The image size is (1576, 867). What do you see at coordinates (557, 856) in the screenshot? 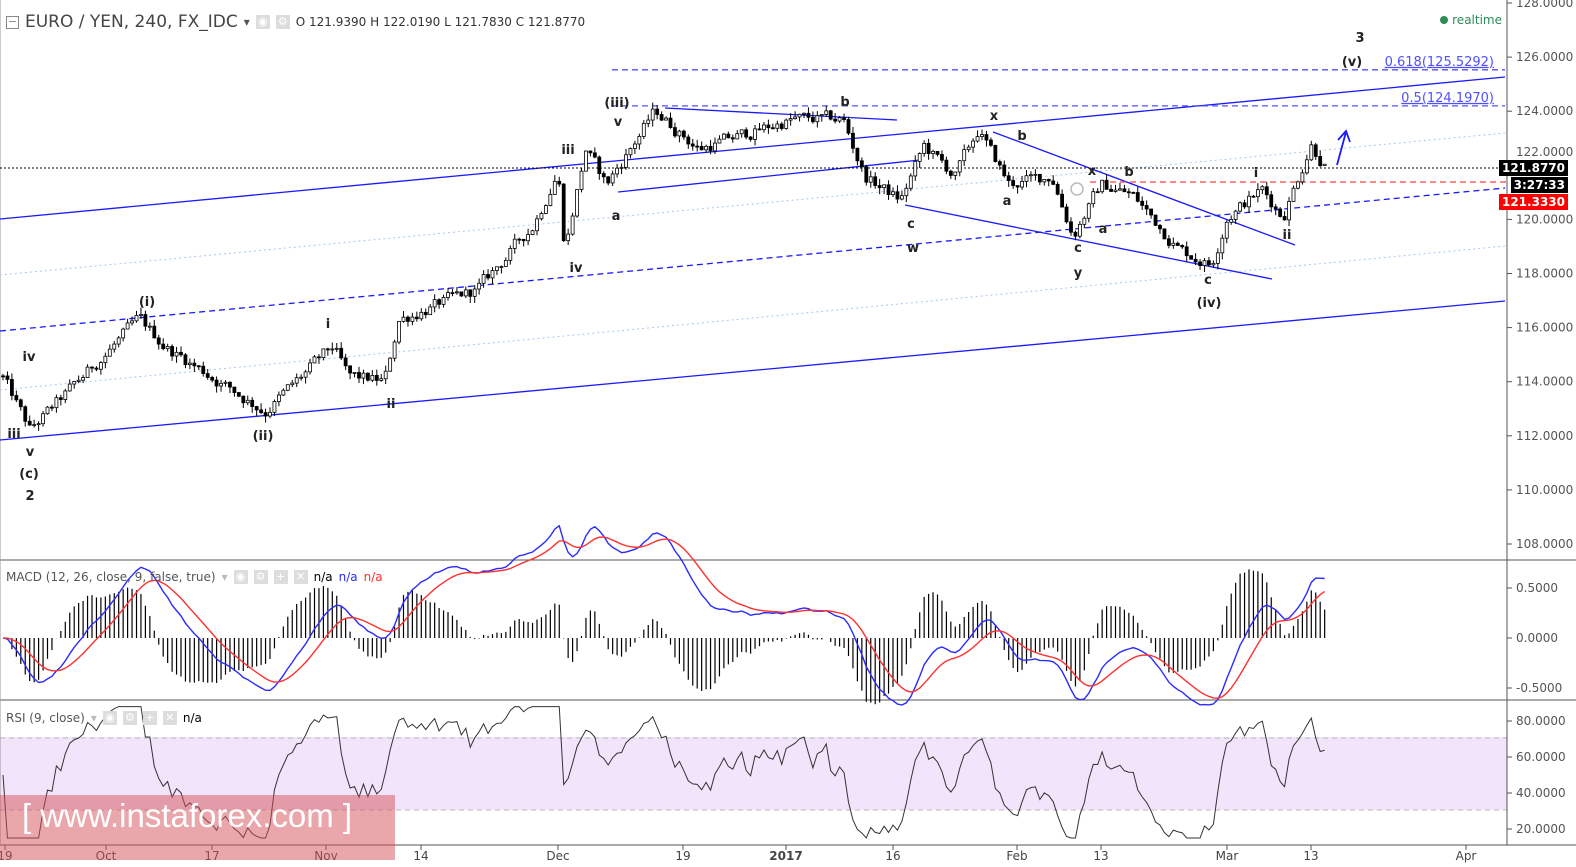
I see `time-tick-label: Dec` at bounding box center [557, 856].